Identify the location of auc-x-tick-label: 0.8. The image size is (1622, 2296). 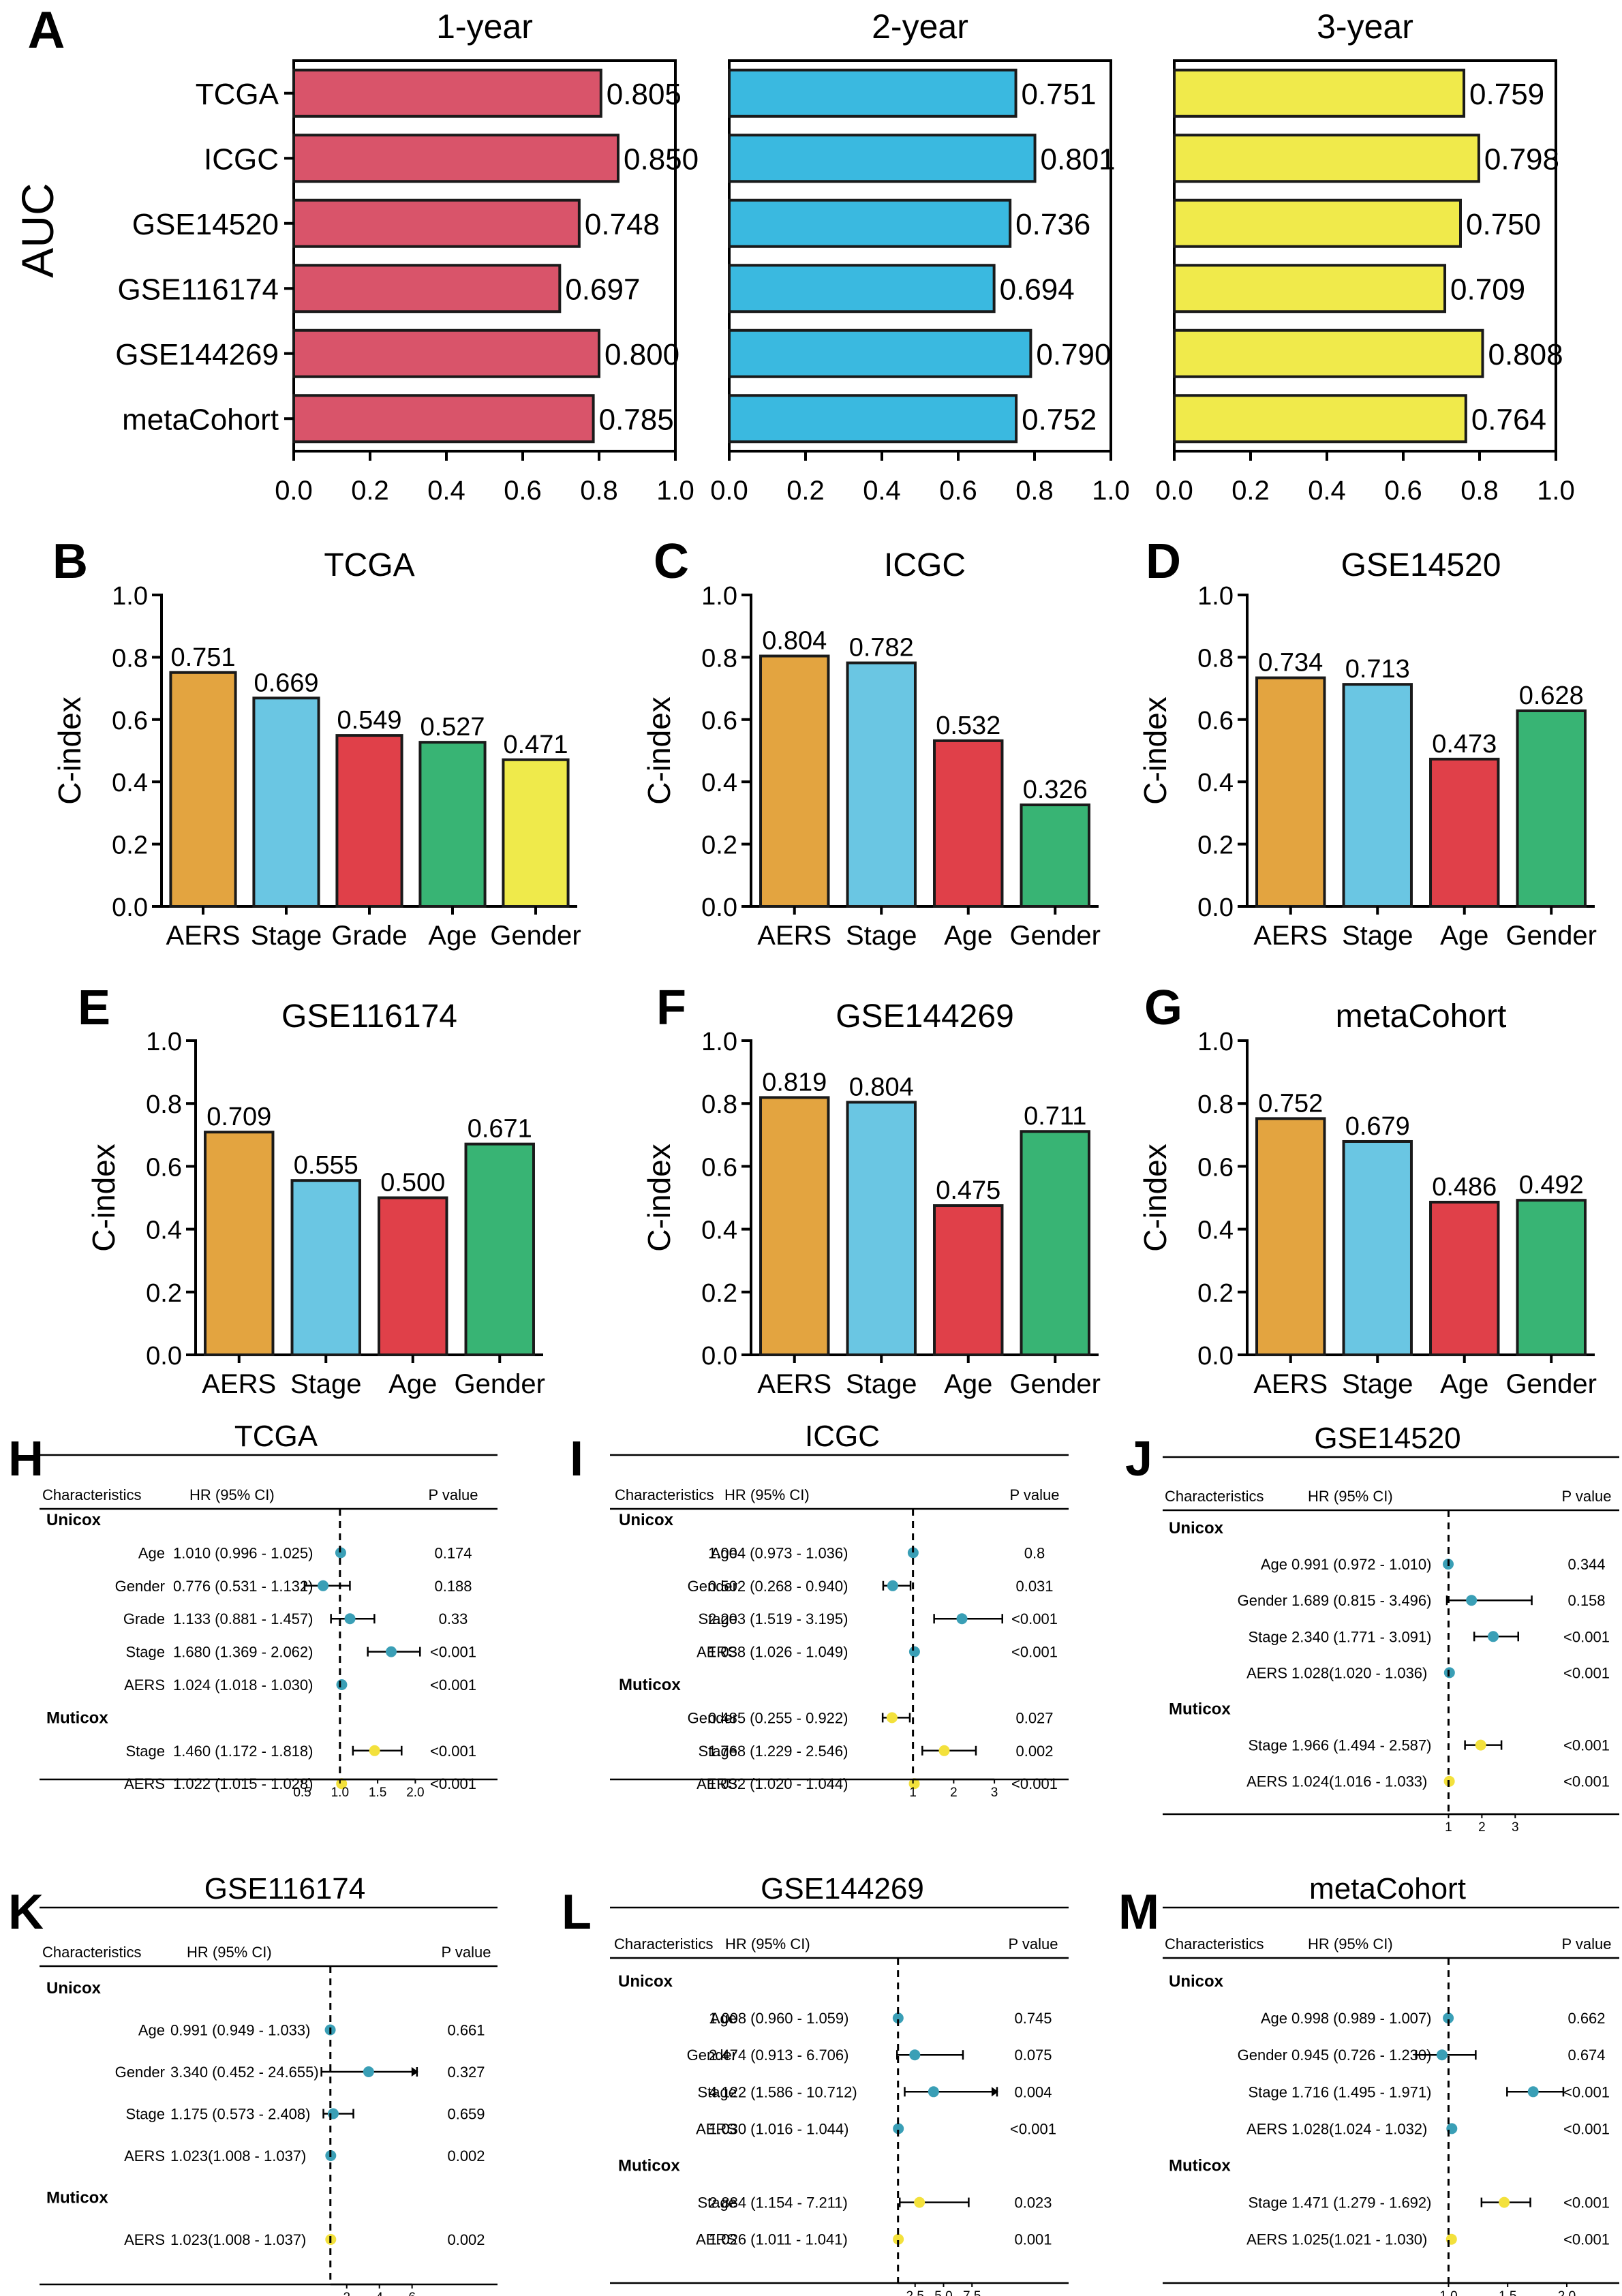
(599, 491).